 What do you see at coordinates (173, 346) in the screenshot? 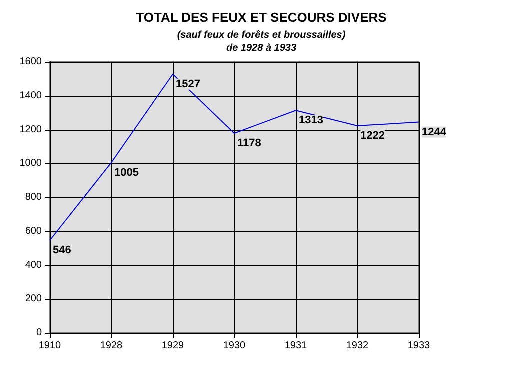
I see `x-tick-label: 1929` at bounding box center [173, 346].